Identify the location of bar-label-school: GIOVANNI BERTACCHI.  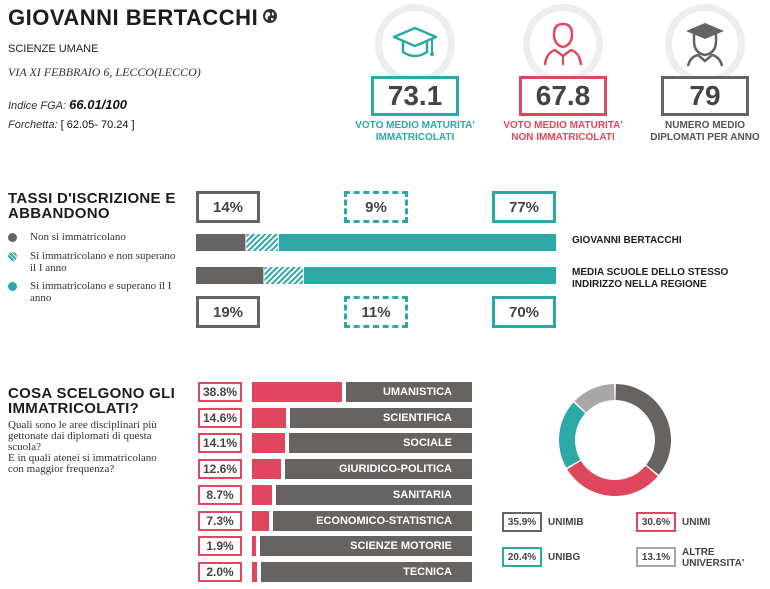
(627, 241).